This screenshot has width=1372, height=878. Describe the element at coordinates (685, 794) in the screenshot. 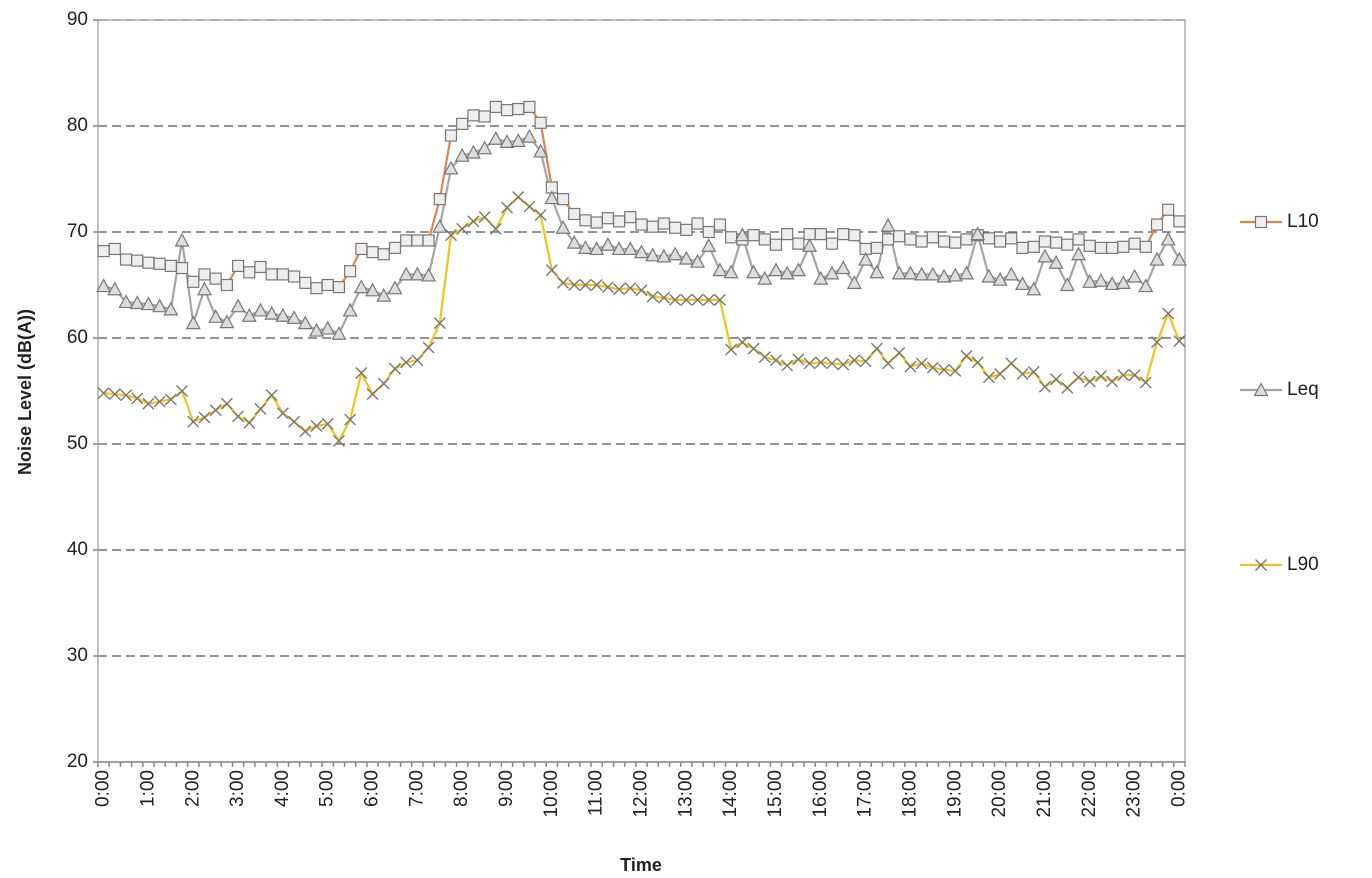

I see `x-tick-label: 13:00` at that location.